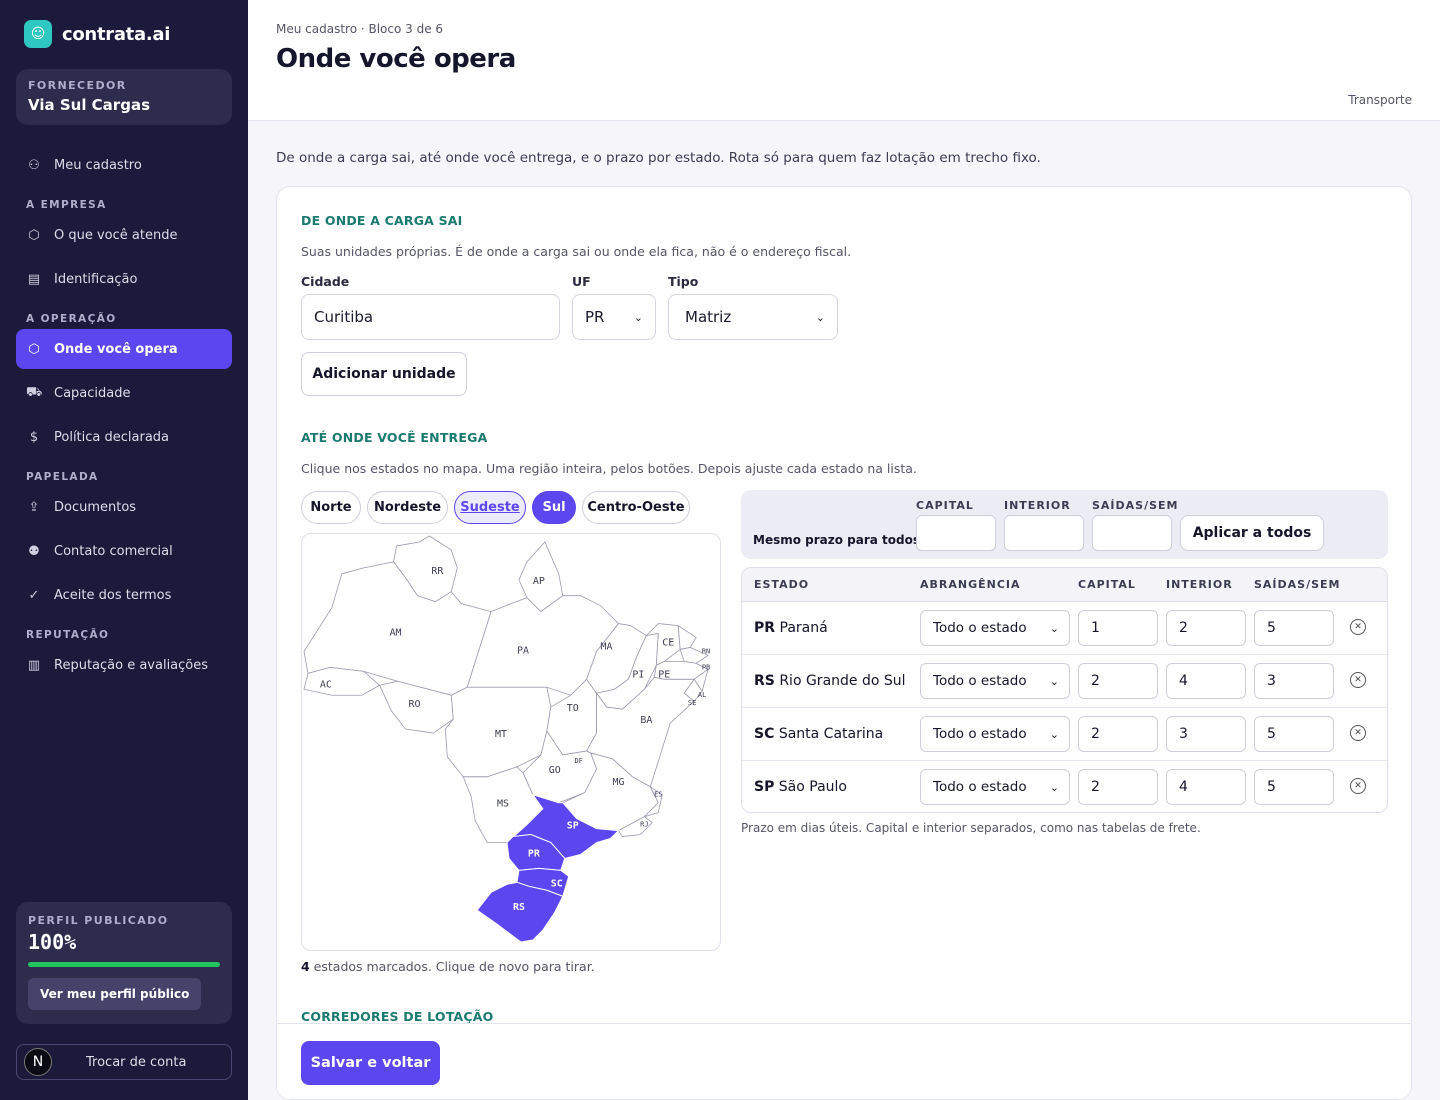  Describe the element at coordinates (124, 97) in the screenshot. I see `supplier-card: FORNECEDOR Via Sul Cargas` at that location.